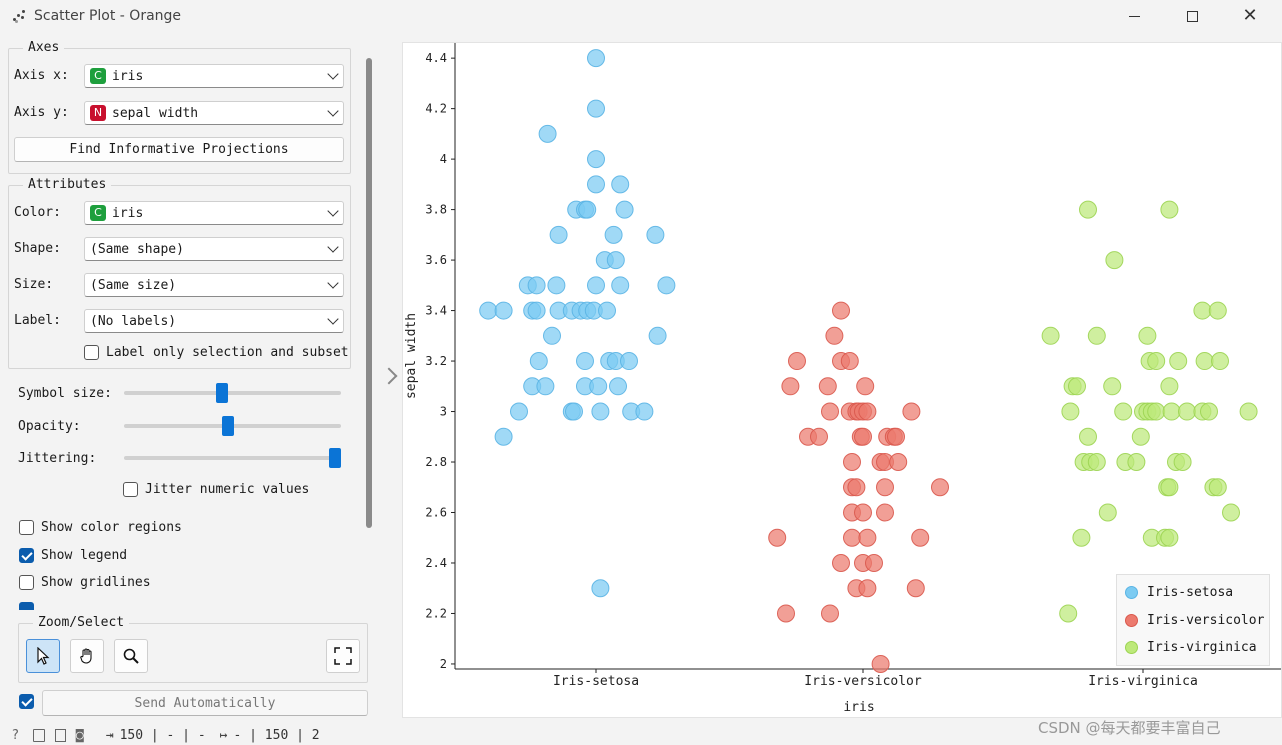 This screenshot has height=745, width=1282. Describe the element at coordinates (15, 735) in the screenshot. I see `help-icon: ?` at that location.